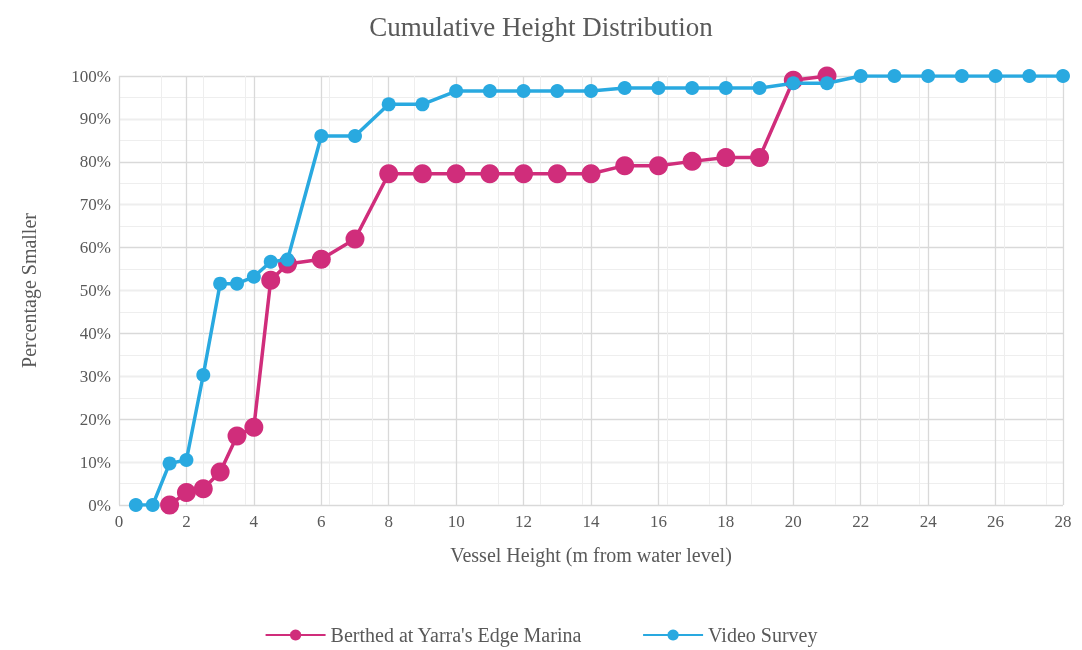  I want to click on x-tick-label: 16, so click(658, 521).